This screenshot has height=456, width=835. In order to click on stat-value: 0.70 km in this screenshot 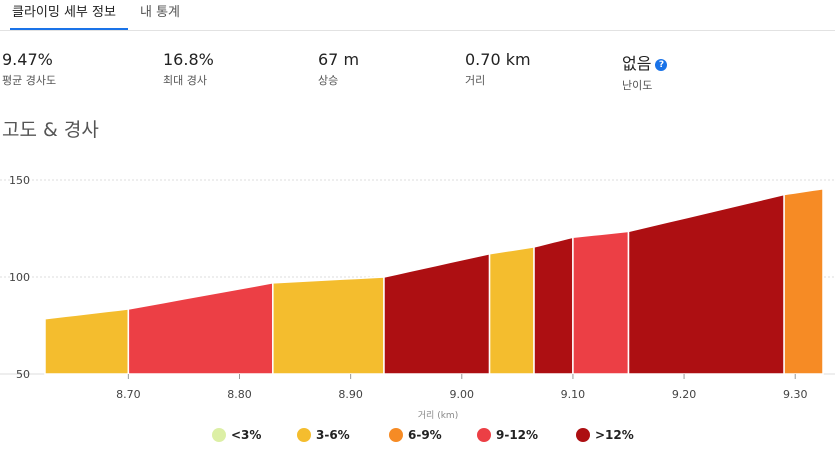, I will do `click(498, 59)`.